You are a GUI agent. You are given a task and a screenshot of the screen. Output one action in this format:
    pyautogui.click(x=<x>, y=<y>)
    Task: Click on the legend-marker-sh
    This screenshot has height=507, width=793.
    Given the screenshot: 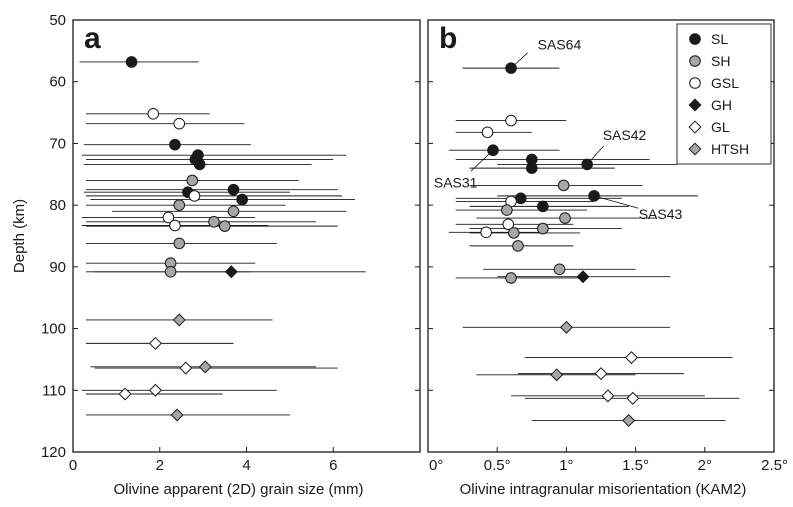 What is the action you would take?
    pyautogui.click(x=695, y=61)
    